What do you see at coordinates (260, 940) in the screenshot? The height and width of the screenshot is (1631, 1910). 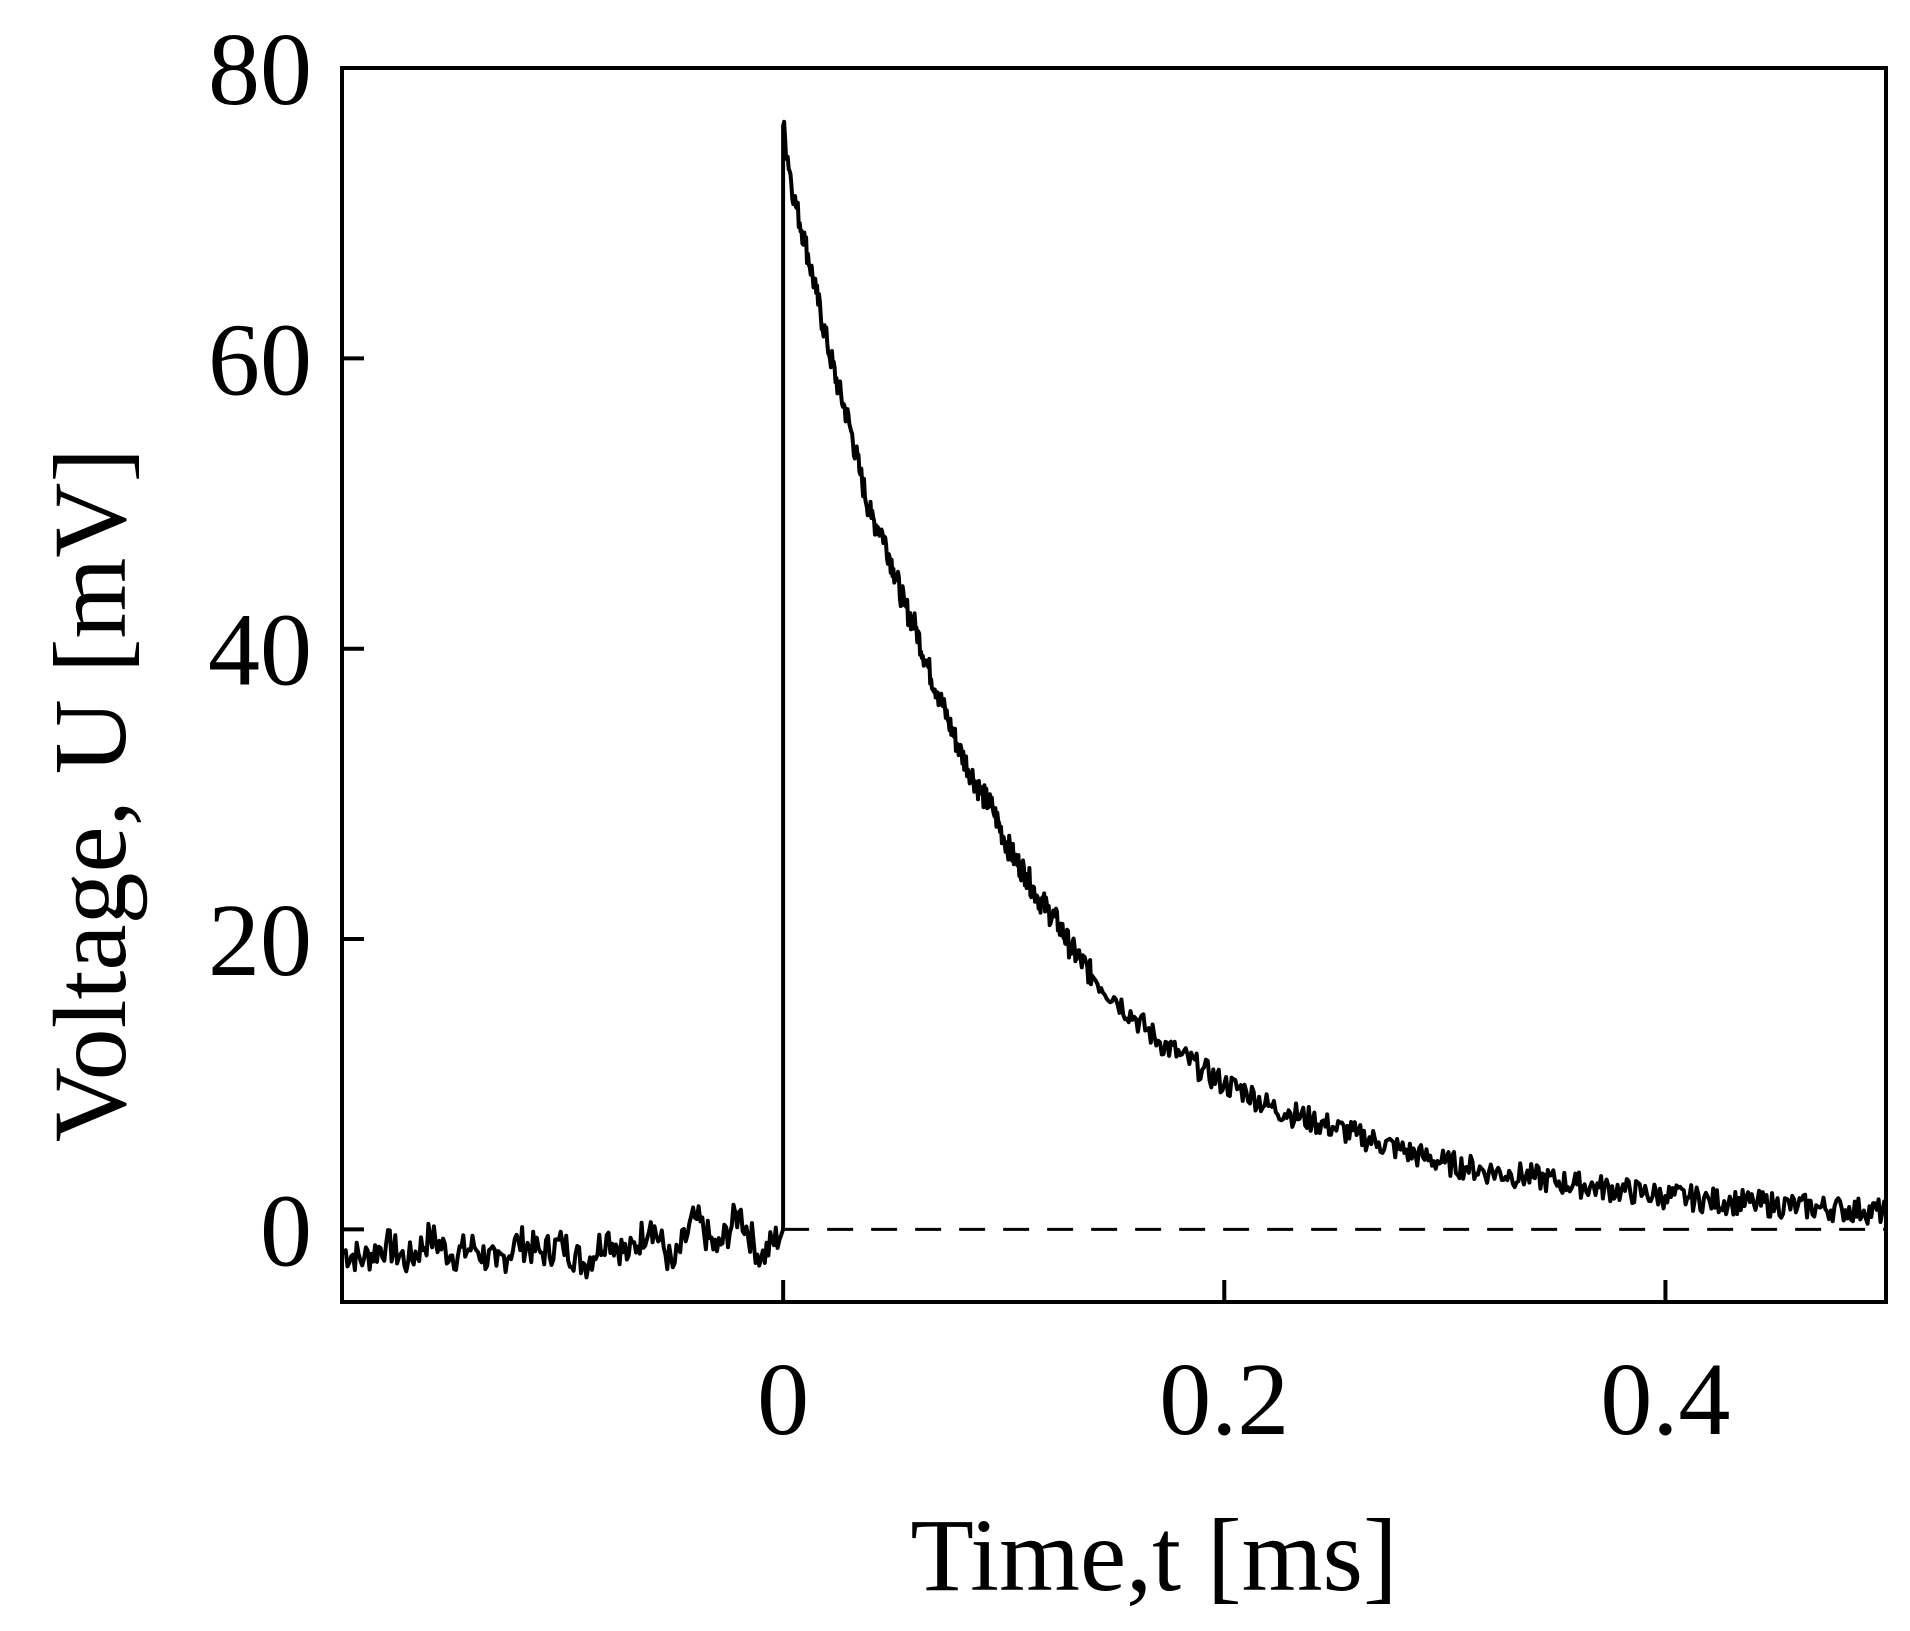 I see `y-tick-label: 20` at bounding box center [260, 940].